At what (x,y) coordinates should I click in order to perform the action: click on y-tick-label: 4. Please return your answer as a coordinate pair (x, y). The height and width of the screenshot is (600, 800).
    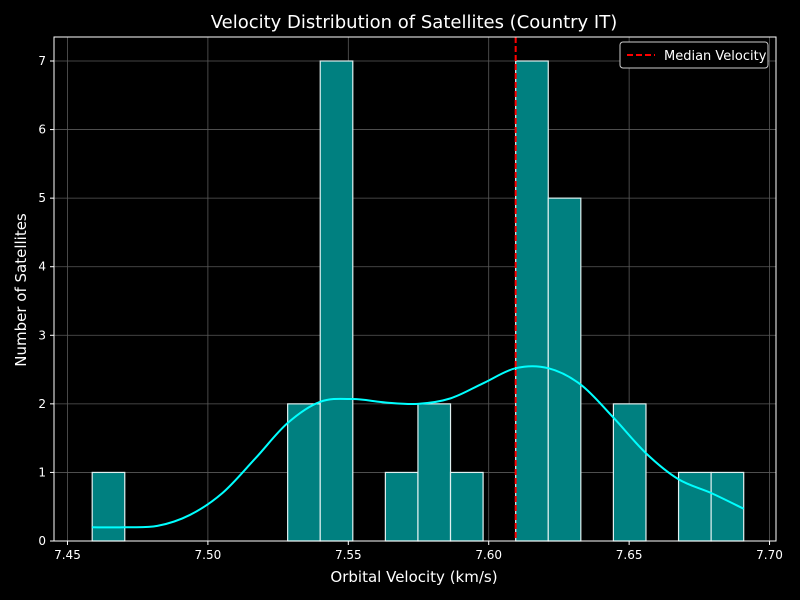
    Looking at the image, I should click on (42, 267).